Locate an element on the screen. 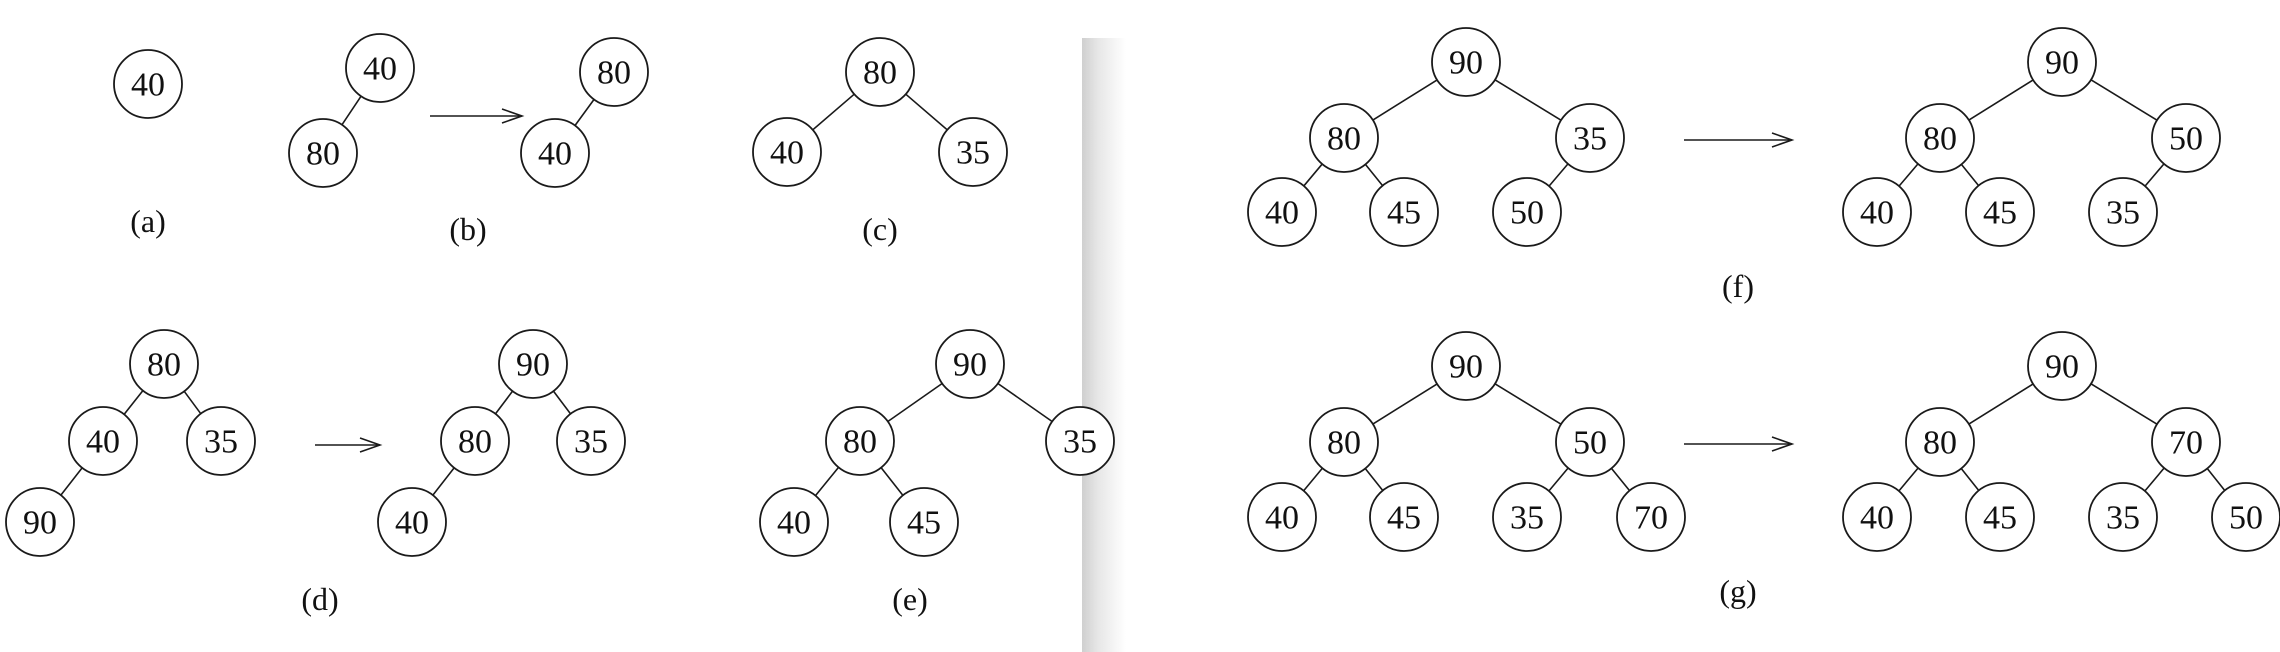 This screenshot has height=652, width=2280. panel-d: 80 40 35 90 90 80 35 40 (d) is located at coordinates (315, 473).